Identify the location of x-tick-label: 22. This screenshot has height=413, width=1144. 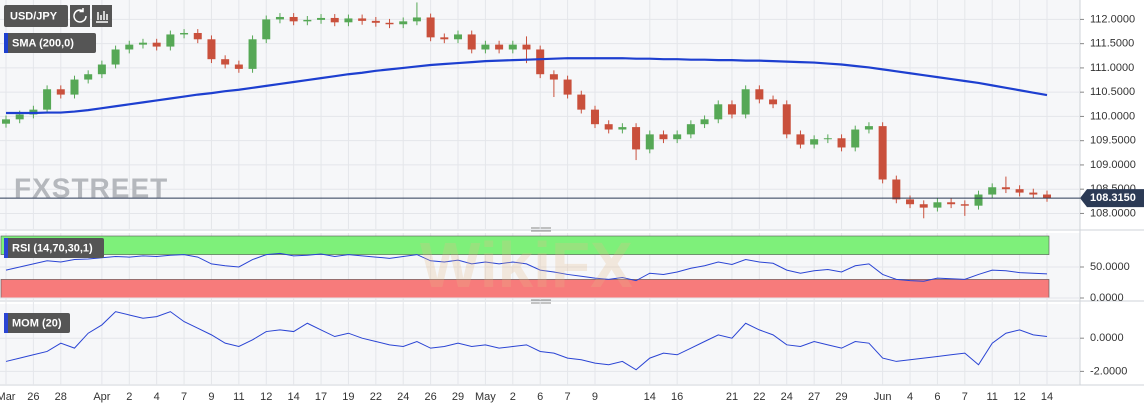
(376, 397).